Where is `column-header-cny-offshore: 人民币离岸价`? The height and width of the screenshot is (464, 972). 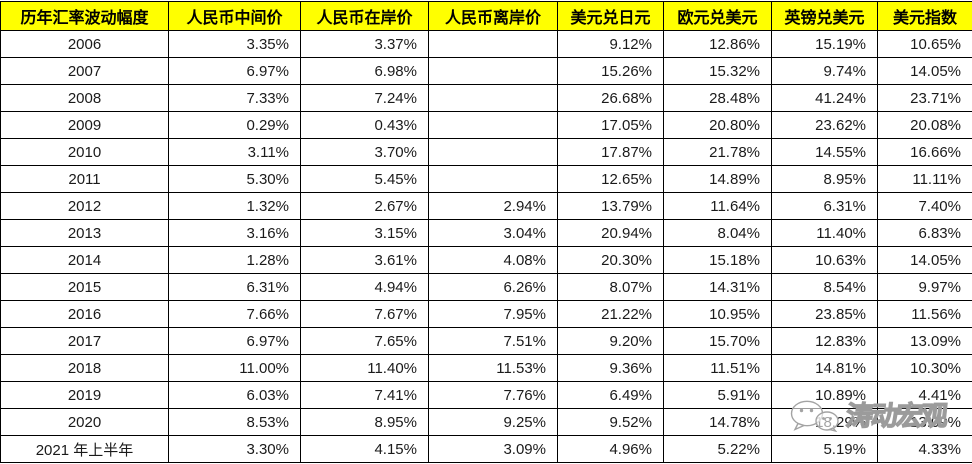
column-header-cny-offshore: 人民币离岸价 is located at coordinates (493, 16).